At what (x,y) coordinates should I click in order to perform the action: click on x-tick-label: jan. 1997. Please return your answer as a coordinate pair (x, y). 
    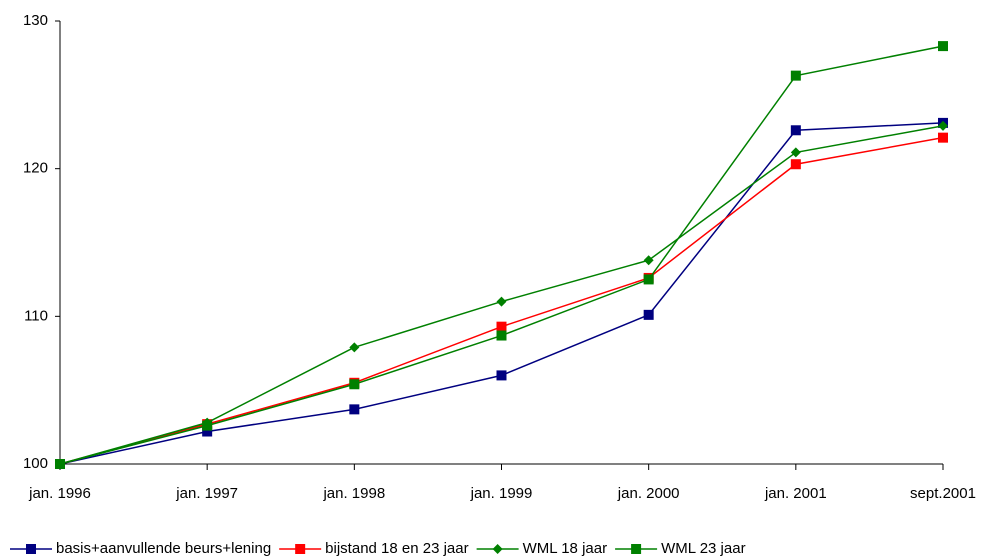
    Looking at the image, I should click on (206, 493).